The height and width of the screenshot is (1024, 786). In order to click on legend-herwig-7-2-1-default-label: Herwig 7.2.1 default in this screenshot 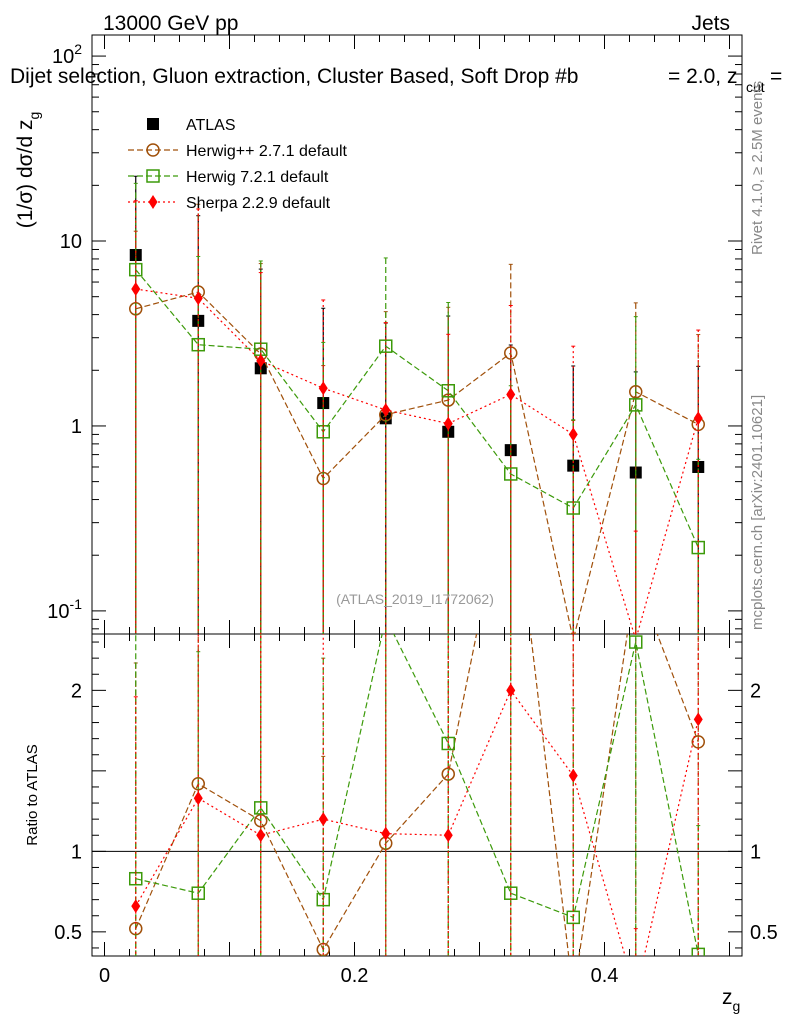, I will do `click(257, 177)`.